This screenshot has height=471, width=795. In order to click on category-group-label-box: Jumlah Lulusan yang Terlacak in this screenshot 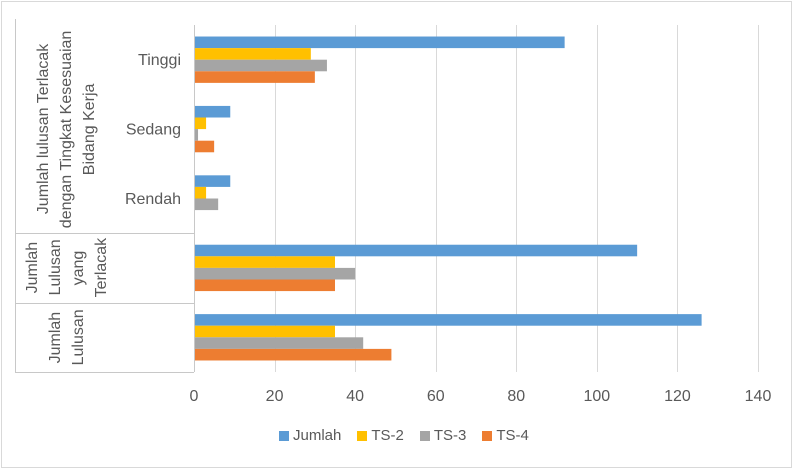, I will do `click(66, 267)`.